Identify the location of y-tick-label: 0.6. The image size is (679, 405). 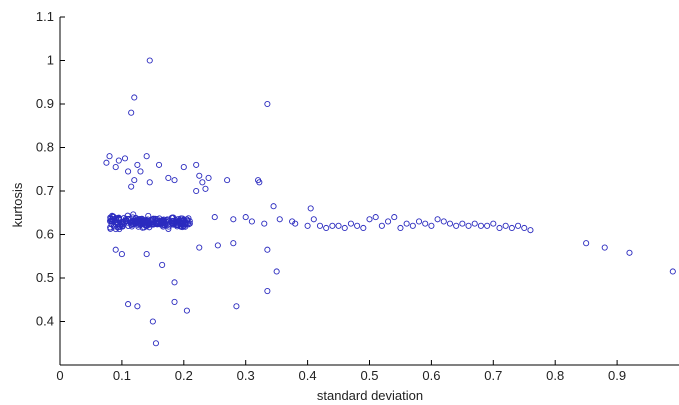
(45, 234).